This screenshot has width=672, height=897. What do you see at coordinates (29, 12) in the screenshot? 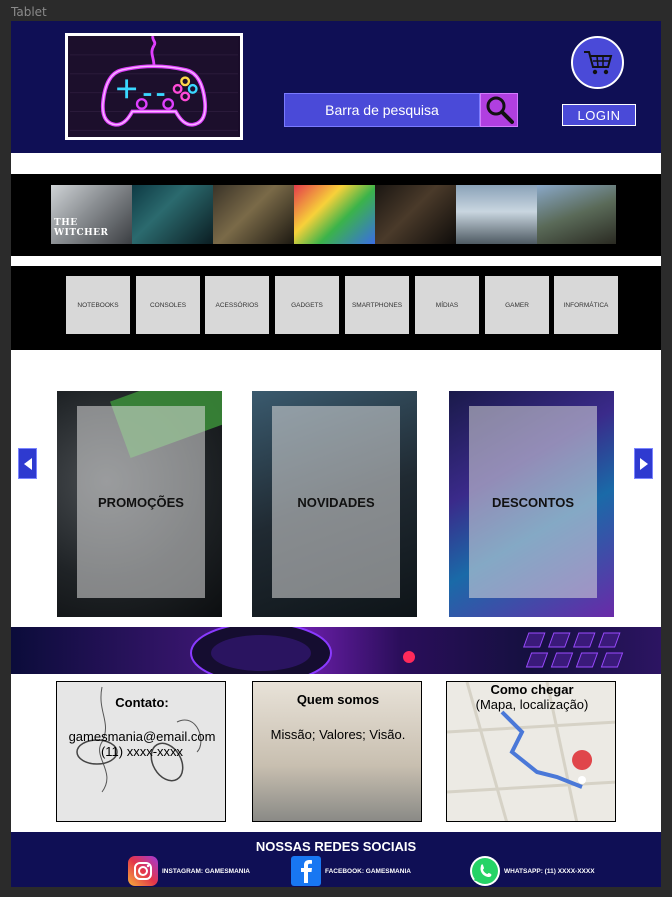
I see `frame-label: Tablet` at bounding box center [29, 12].